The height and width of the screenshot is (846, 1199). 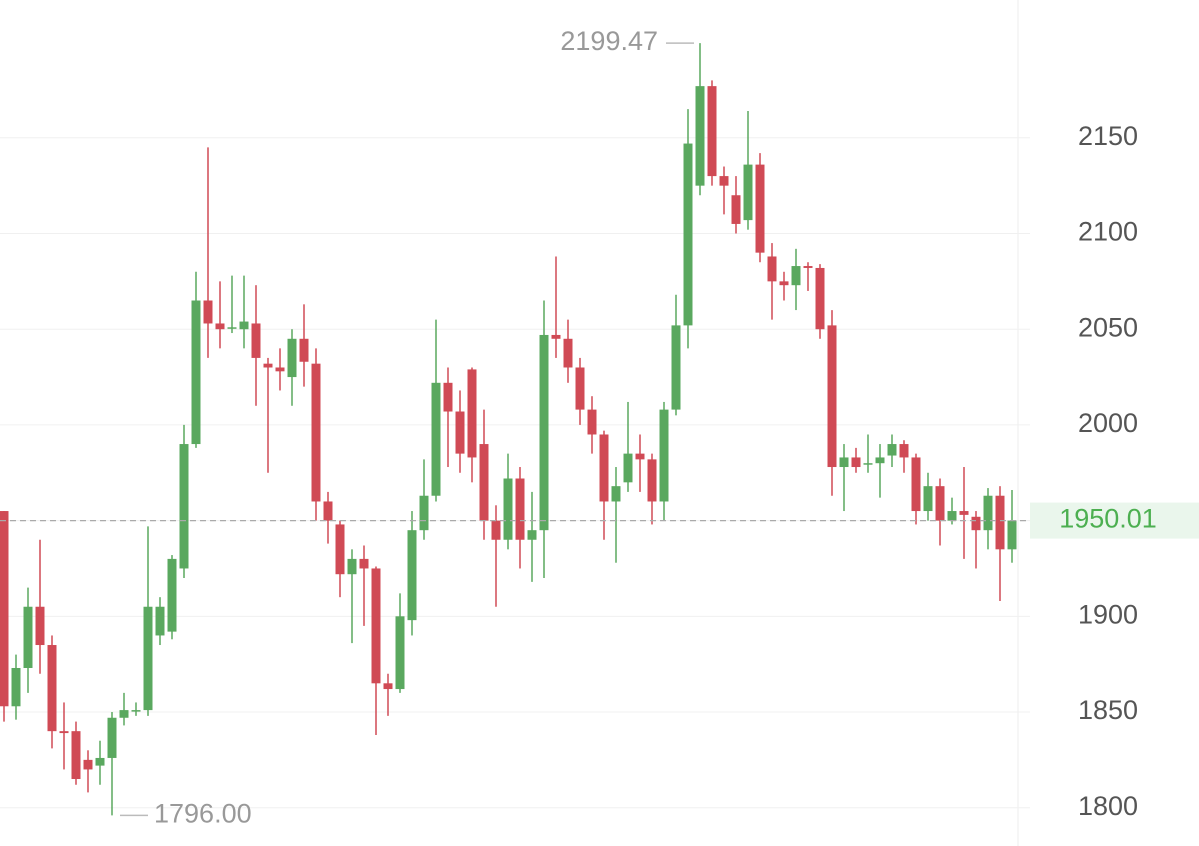 I want to click on max-label: 2199.47, so click(x=609, y=41).